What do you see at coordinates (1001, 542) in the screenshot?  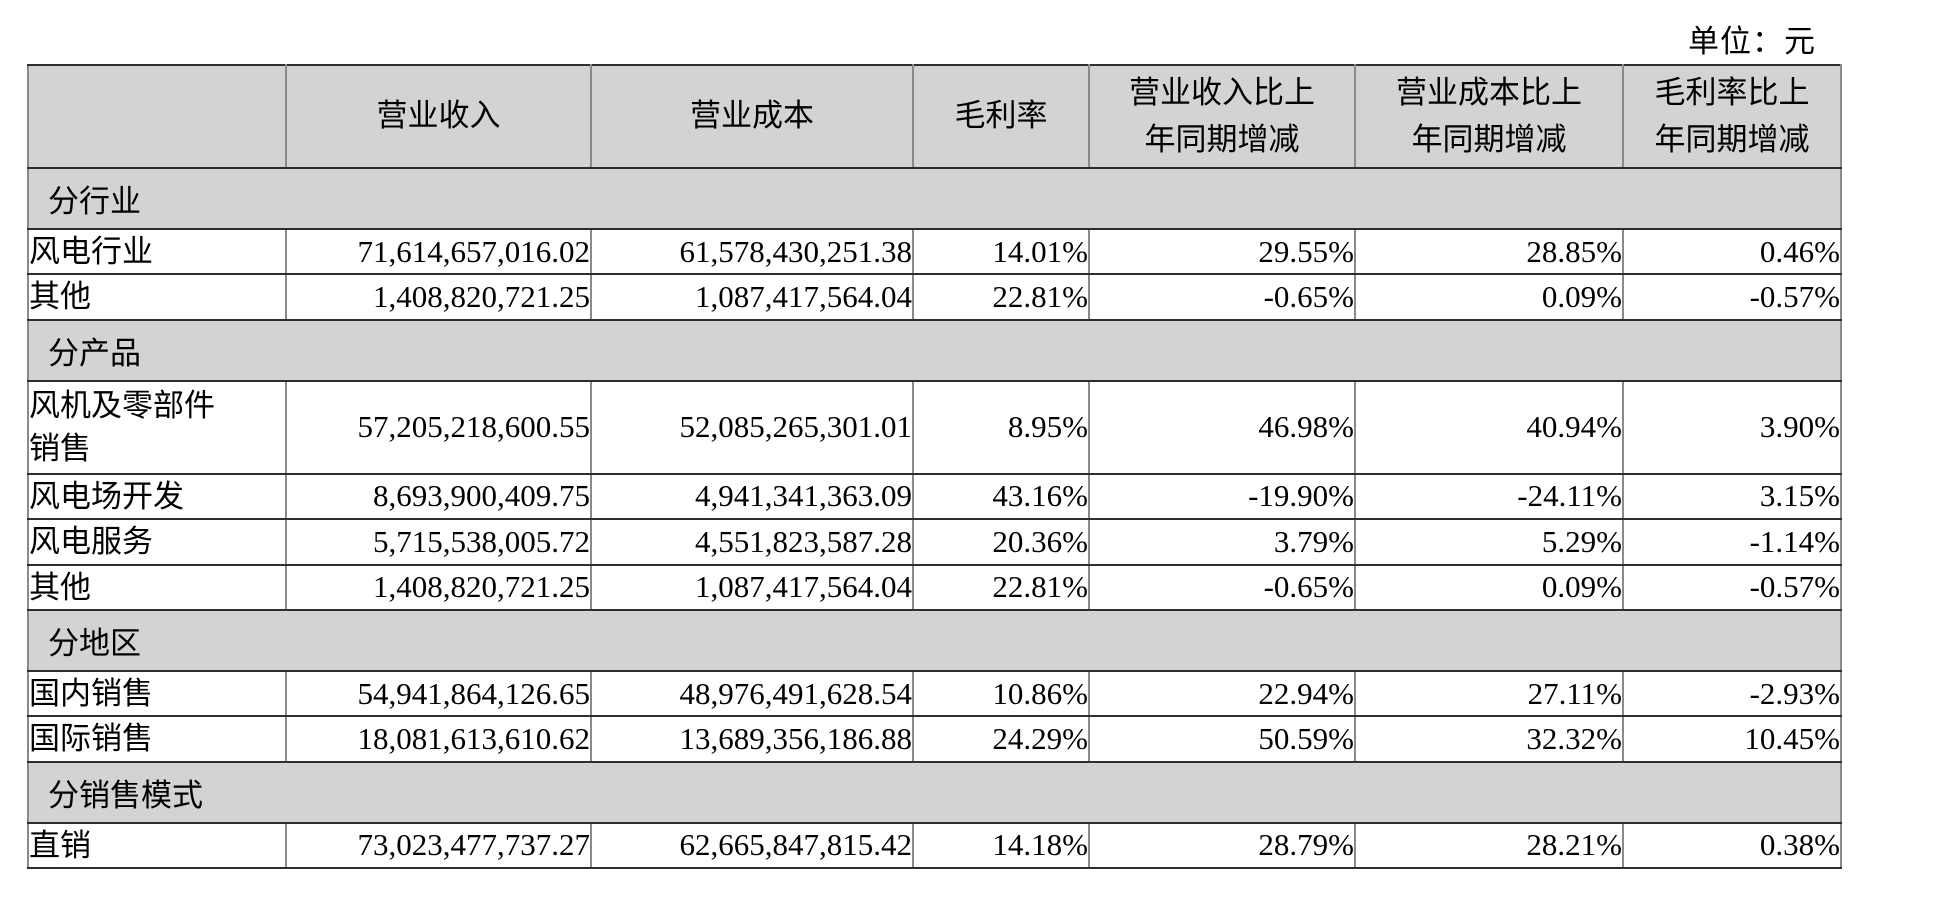 I see `cell-margin: 20.36%` at bounding box center [1001, 542].